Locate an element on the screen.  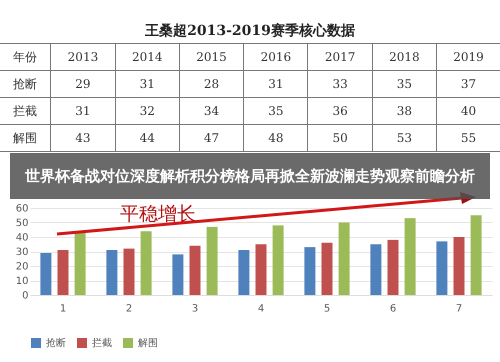
x-tick-label: 6 is located at coordinates (393, 309).